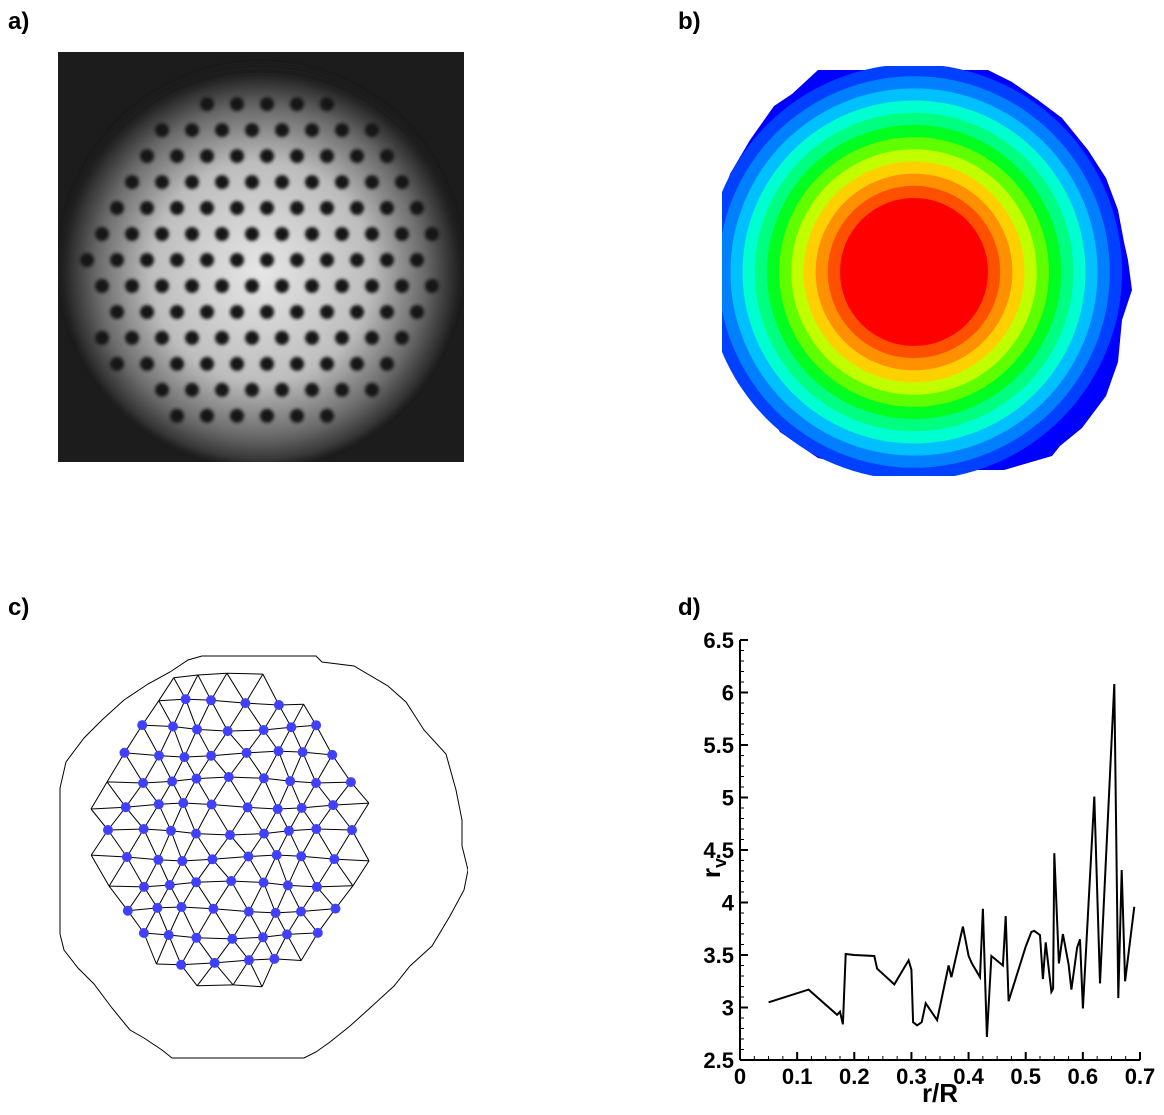 The width and height of the screenshot is (1164, 1115). What do you see at coordinates (718, 850) in the screenshot?
I see `y-tick-labels: 2.5 3 3.5 4 4.5 5 5.5 6 6.5` at bounding box center [718, 850].